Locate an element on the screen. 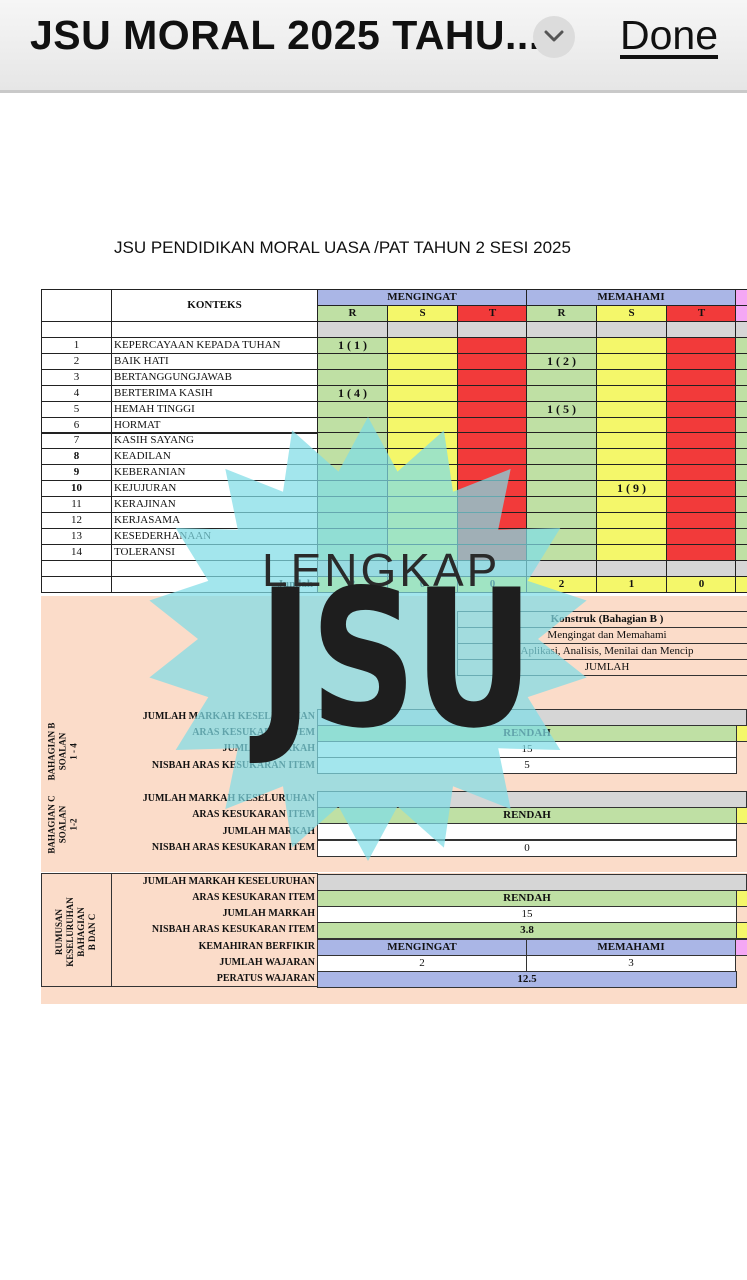 The image size is (747, 1280). row-number: 9 is located at coordinates (76, 473).